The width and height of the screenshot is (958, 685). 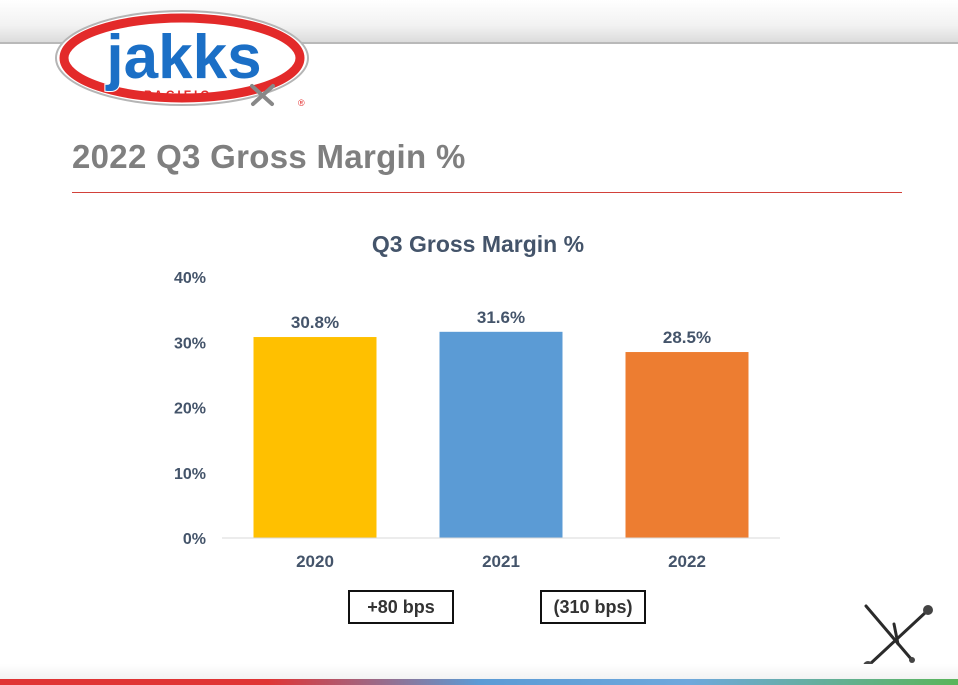 I want to click on y-tick-label: 40%, so click(x=190, y=278).